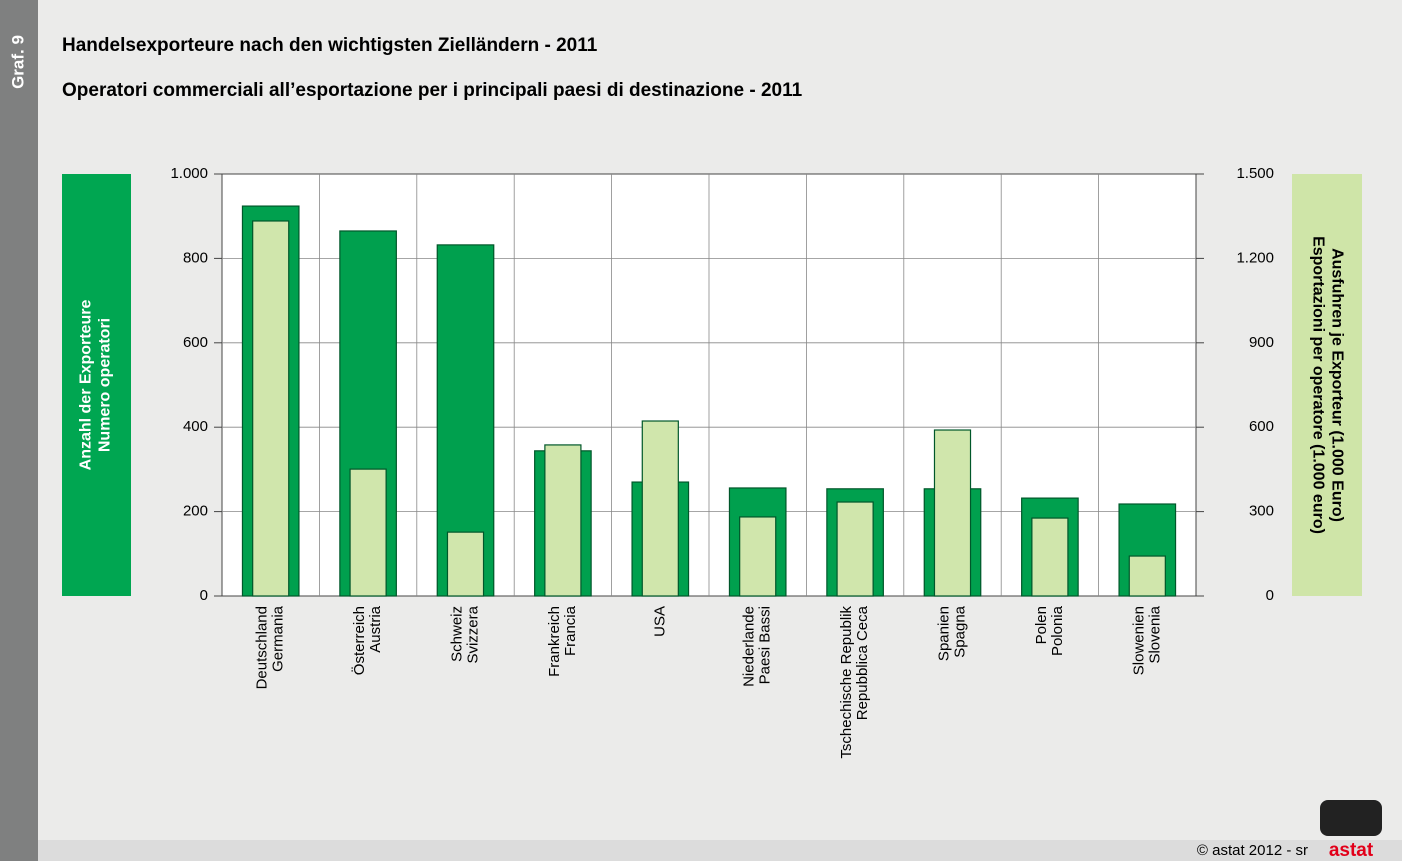 The image size is (1402, 861). What do you see at coordinates (86, 385) in the screenshot?
I see `y-axis-label: Anzahl der Exporteure` at bounding box center [86, 385].